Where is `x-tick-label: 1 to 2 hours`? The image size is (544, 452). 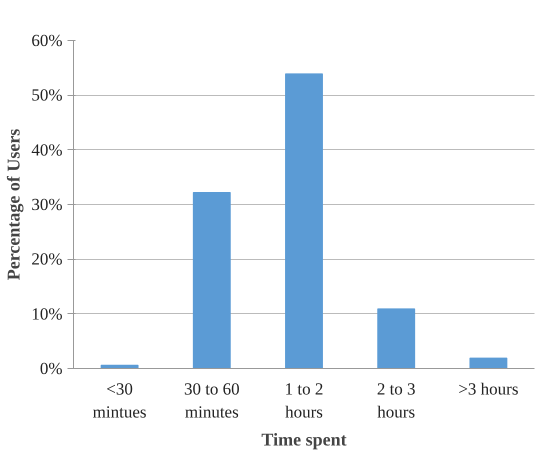
x-tick-label: 1 to 2 hours is located at coordinates (304, 401).